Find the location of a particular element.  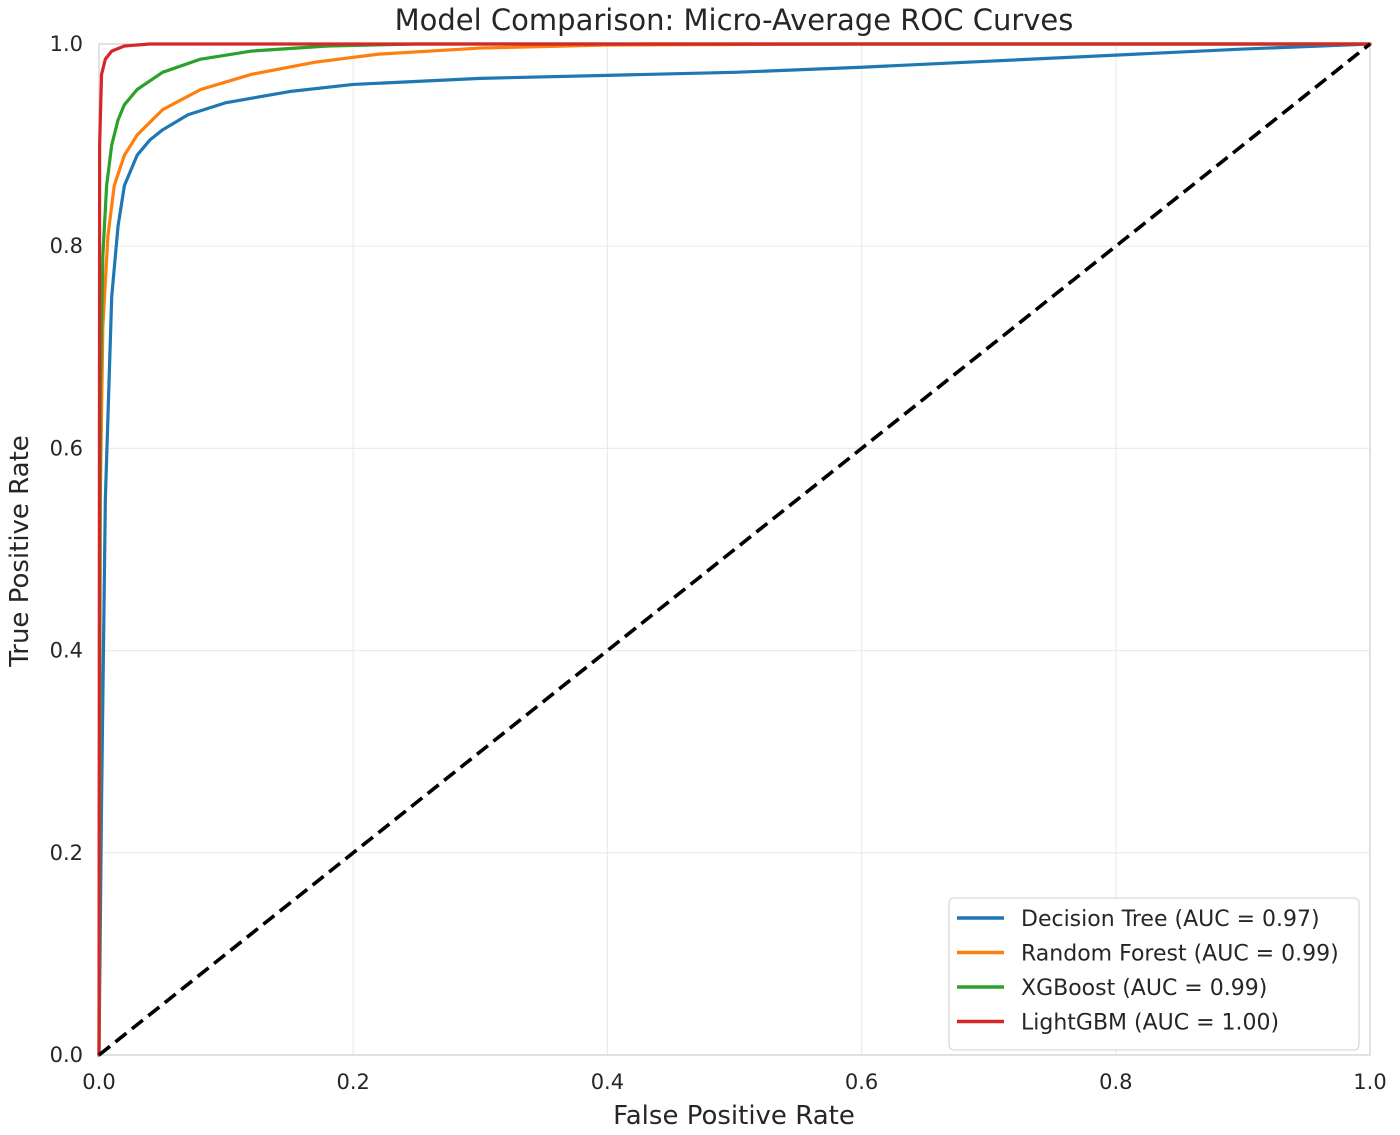

y-tick-label: 0.4 is located at coordinates (66, 651).